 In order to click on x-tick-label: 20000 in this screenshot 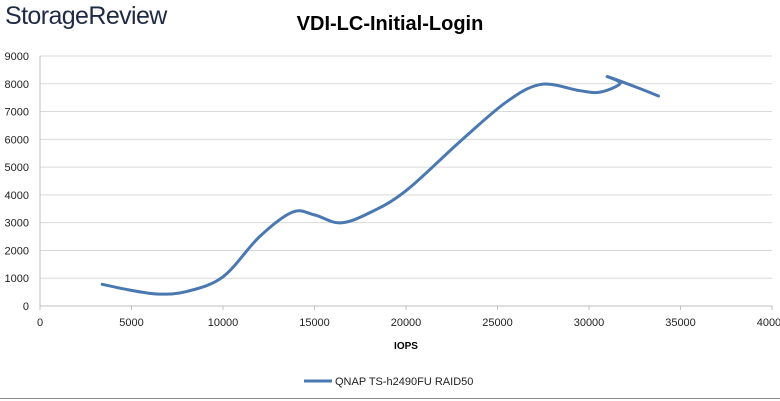, I will do `click(406, 323)`.